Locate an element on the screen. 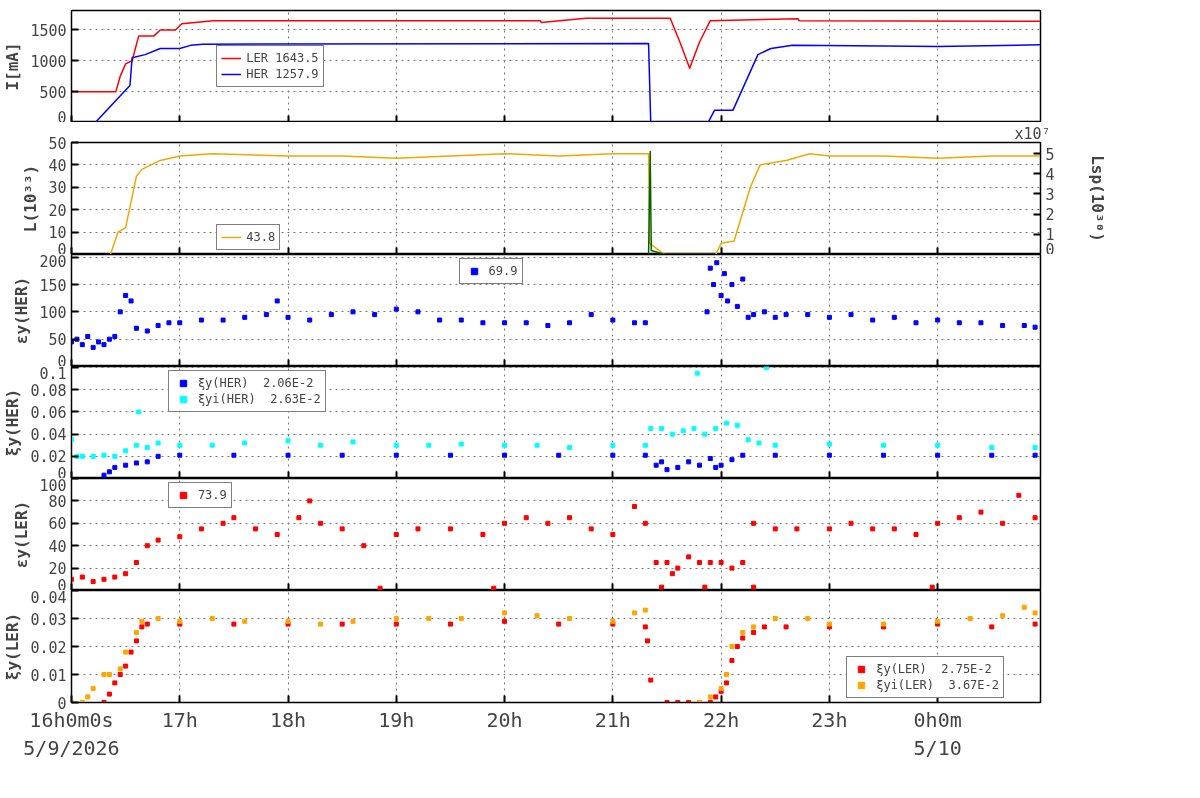 This screenshot has height=798, width=1200. y-tick-label: 0.04 is located at coordinates (48, 435).